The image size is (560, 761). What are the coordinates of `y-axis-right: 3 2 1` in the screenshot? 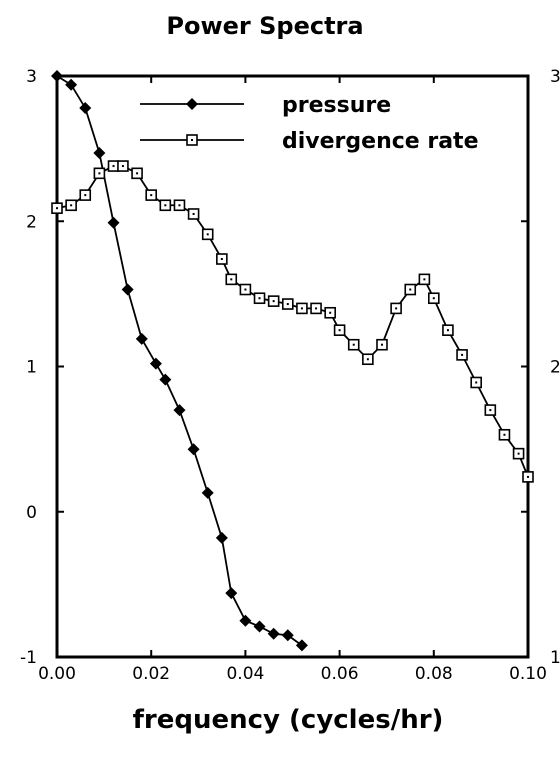 It's located at (540, 367).